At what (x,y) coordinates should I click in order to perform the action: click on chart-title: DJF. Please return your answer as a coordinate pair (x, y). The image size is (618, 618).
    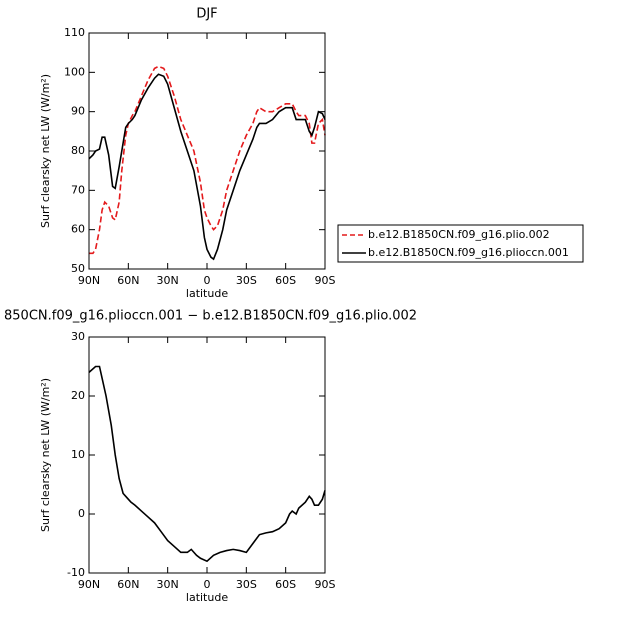
    Looking at the image, I should click on (206, 14).